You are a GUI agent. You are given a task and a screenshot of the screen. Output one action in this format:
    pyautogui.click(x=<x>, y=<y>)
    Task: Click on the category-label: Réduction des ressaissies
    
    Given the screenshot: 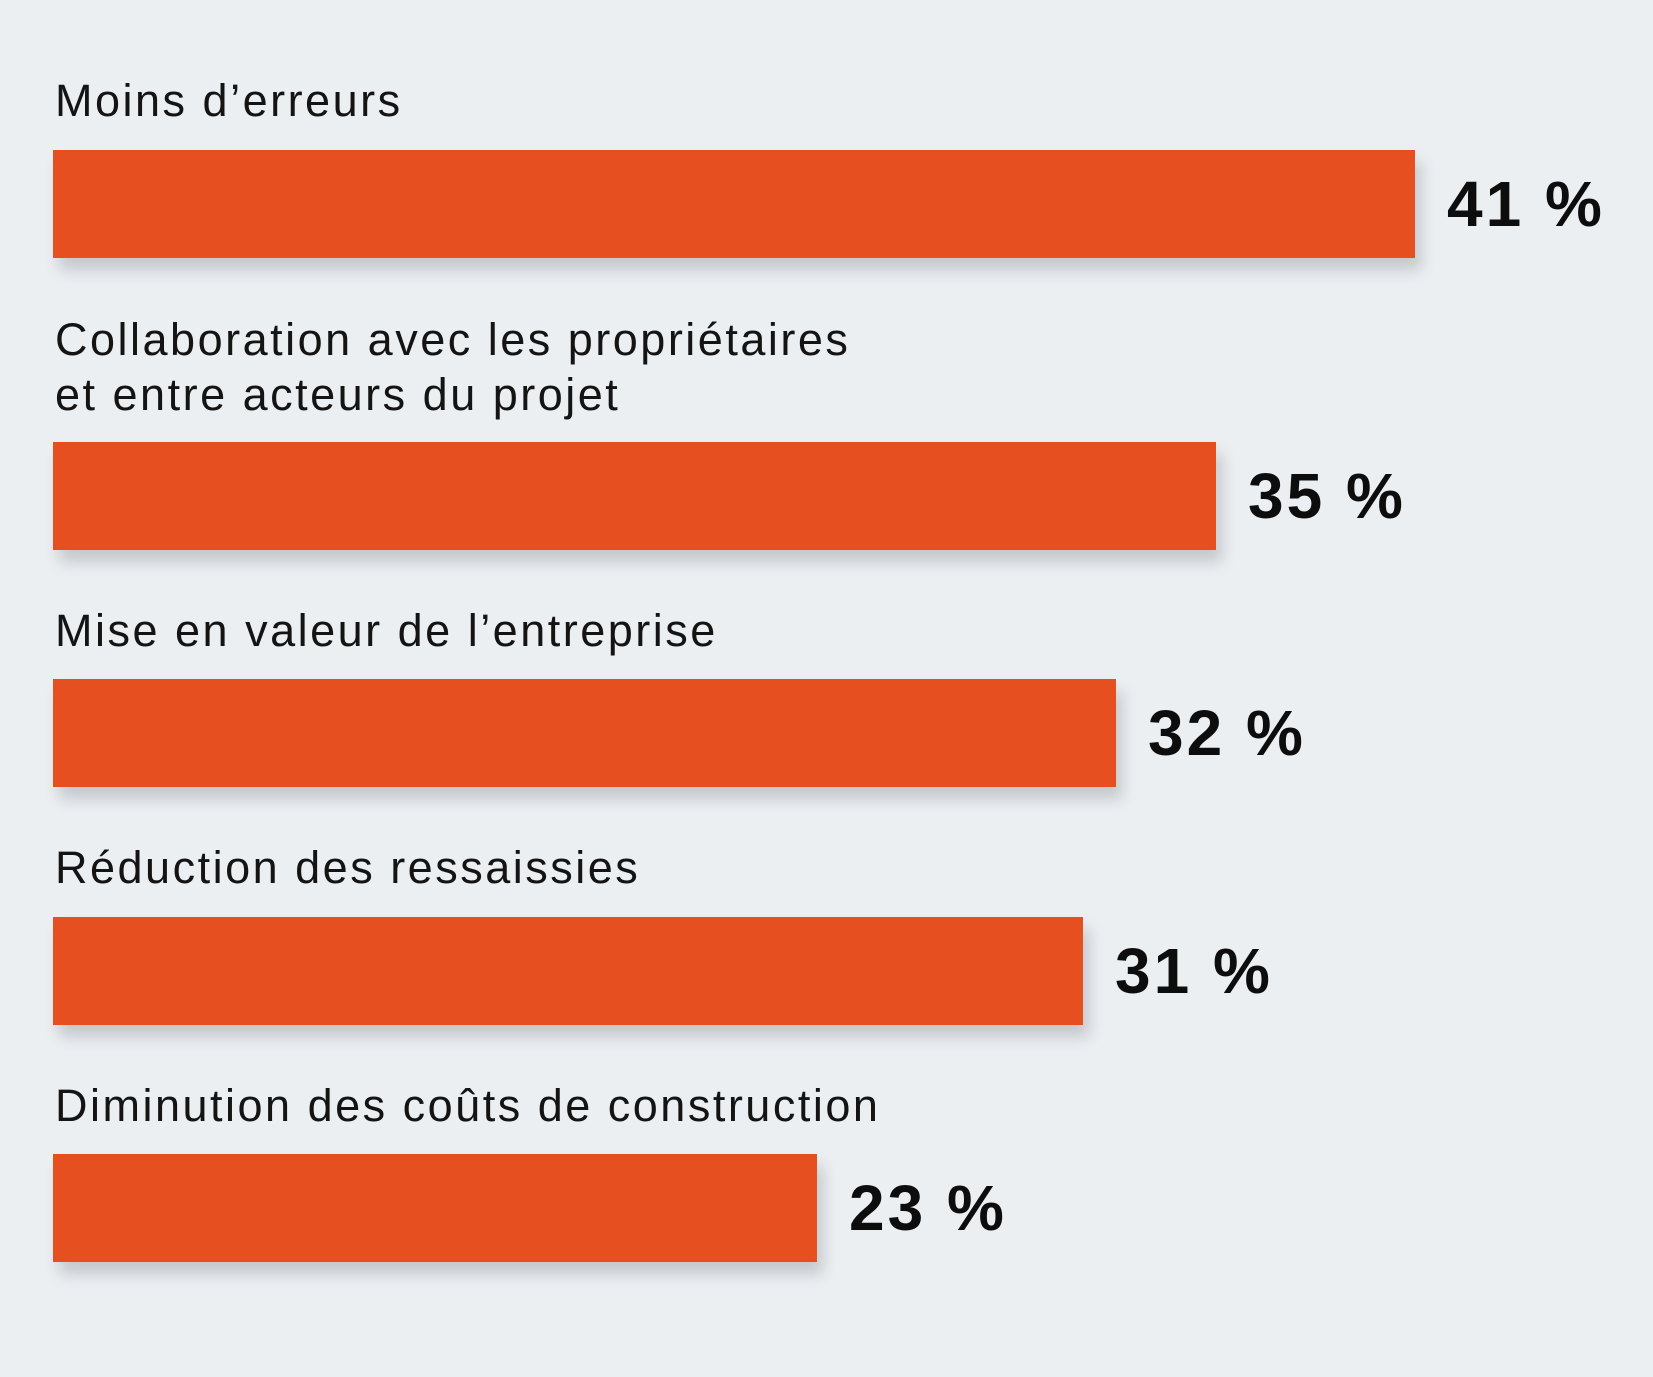 What is the action you would take?
    pyautogui.click(x=348, y=867)
    